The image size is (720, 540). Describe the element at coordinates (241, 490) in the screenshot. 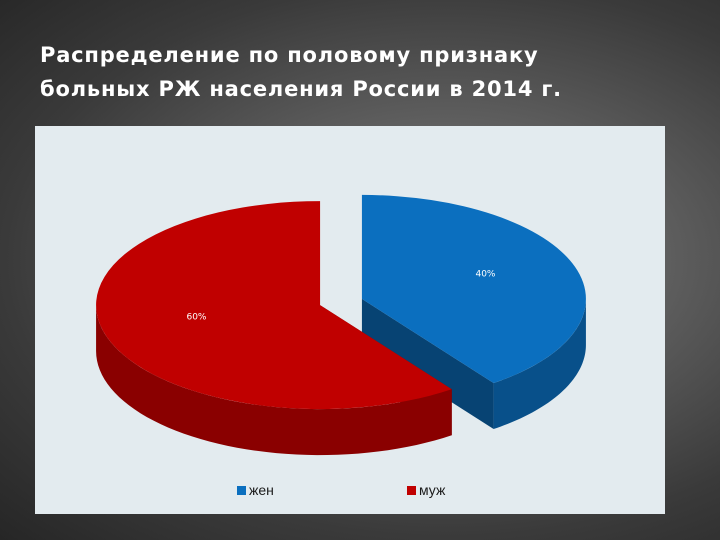

I see `legend-swatch-zhen` at that location.